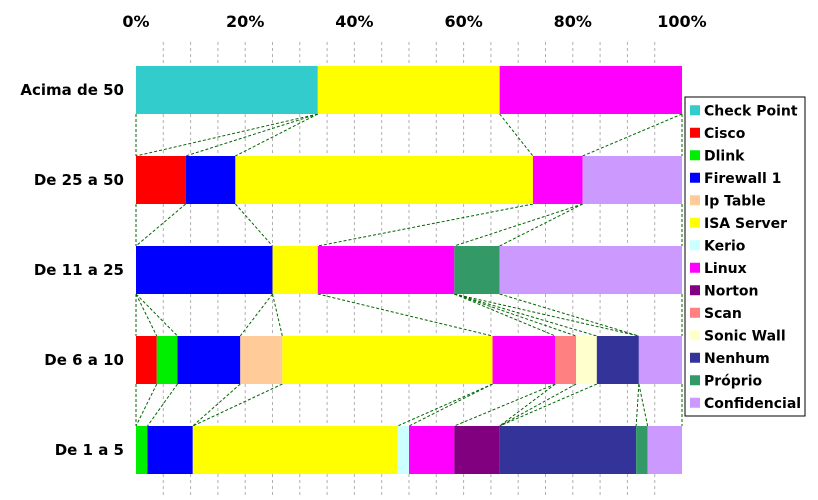  Describe the element at coordinates (245, 21) in the screenshot. I see `x-tick-label: 20%` at that location.